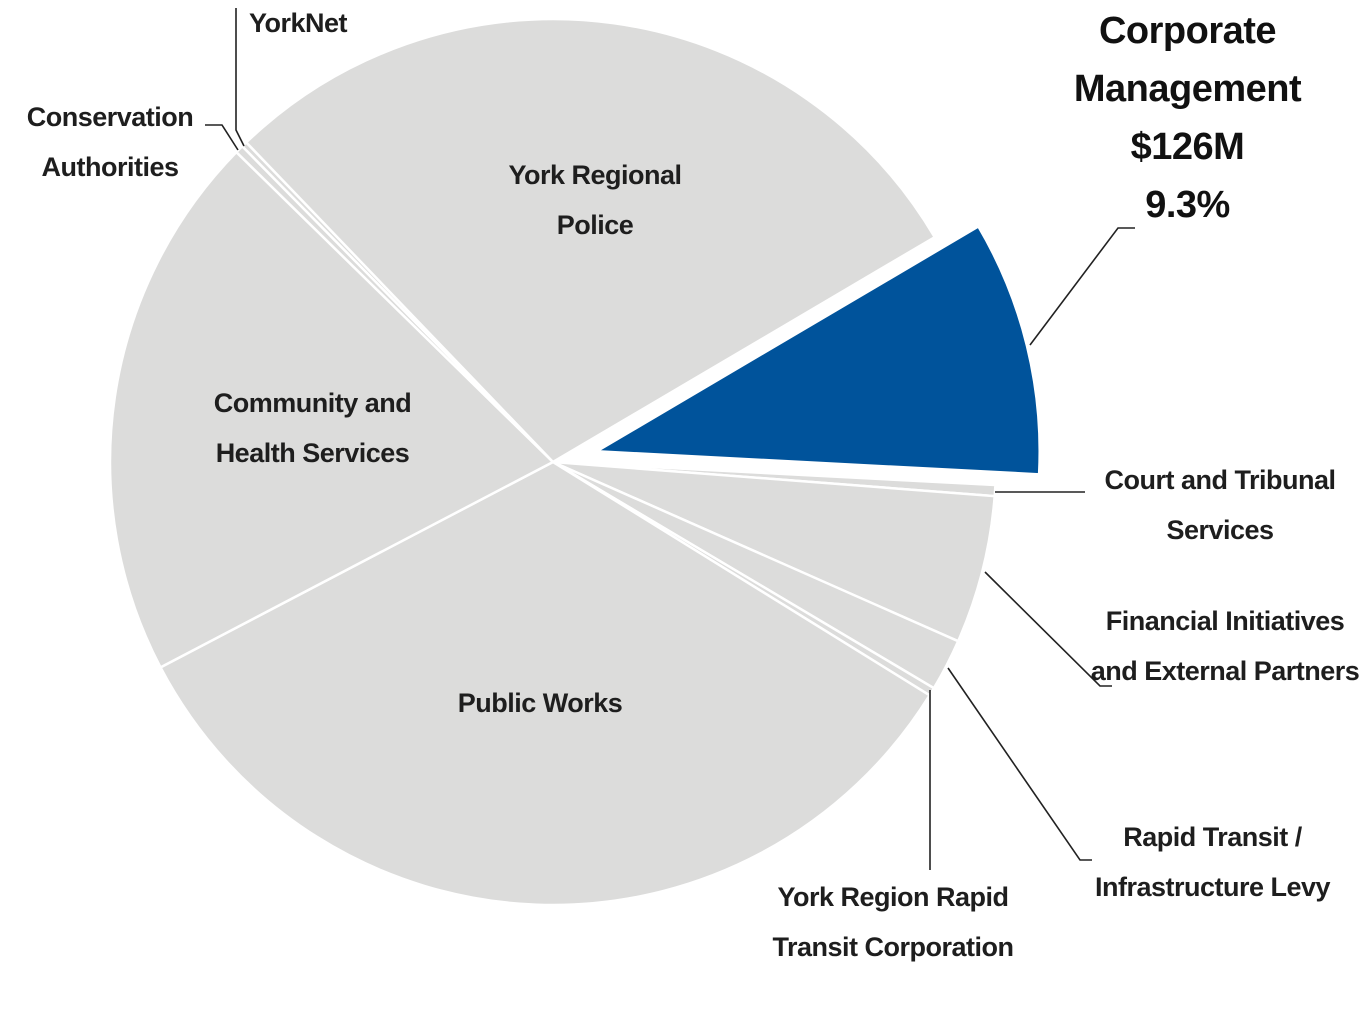  What do you see at coordinates (1187, 118) in the screenshot?
I see `label: Corporate Management $126M 9.3%` at bounding box center [1187, 118].